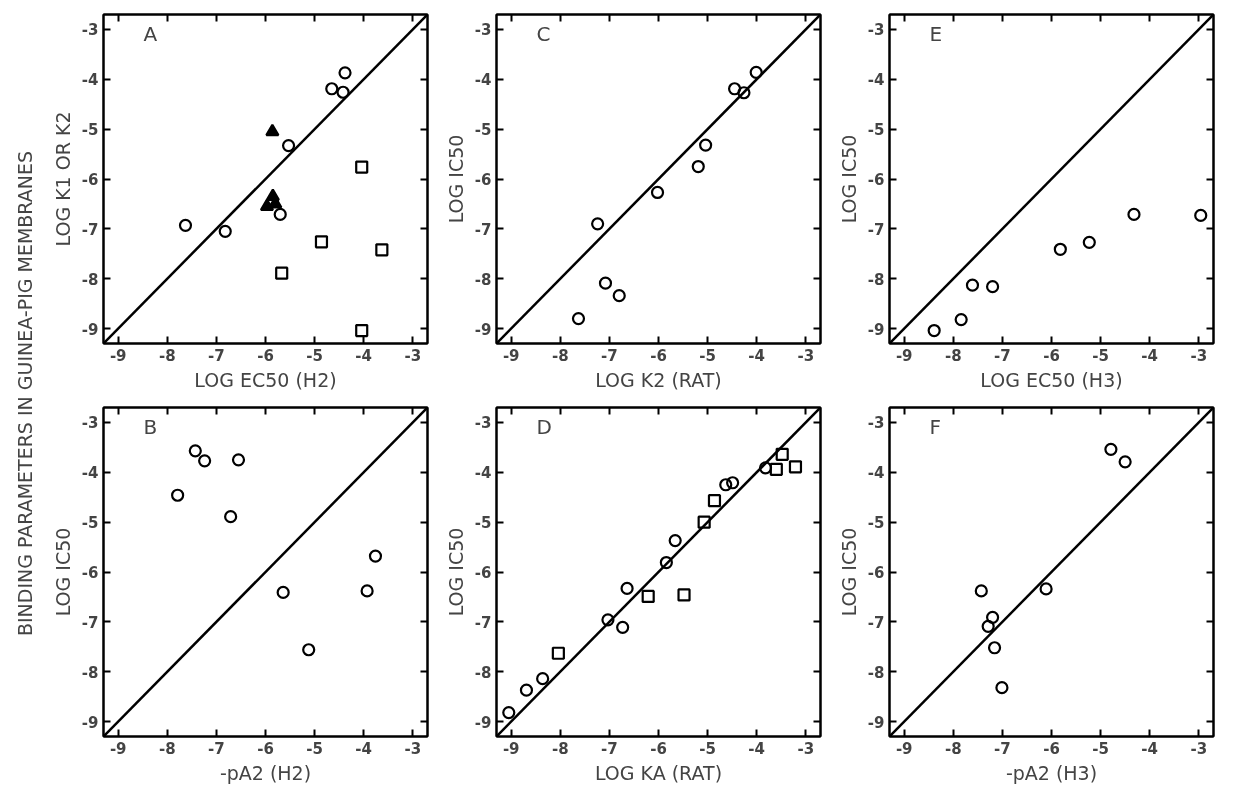 The width and height of the screenshot is (1243, 791). What do you see at coordinates (935, 426) in the screenshot?
I see `chart-title: F` at bounding box center [935, 426].